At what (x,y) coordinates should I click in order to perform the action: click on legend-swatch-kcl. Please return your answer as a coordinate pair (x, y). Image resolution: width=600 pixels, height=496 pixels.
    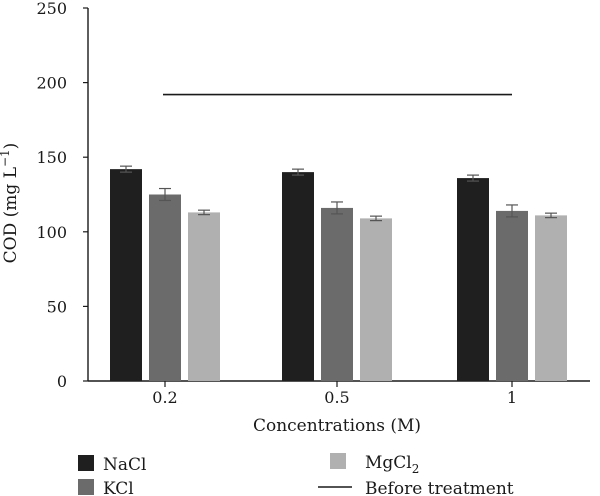
    Looking at the image, I should click on (86, 487).